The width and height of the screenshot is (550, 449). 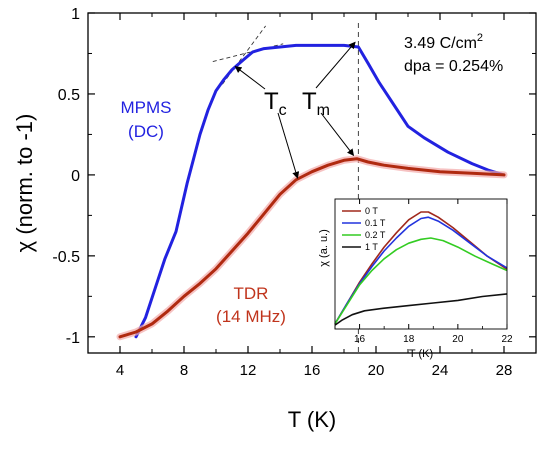 I want to click on y-tick-label: 1, so click(x=75, y=14).